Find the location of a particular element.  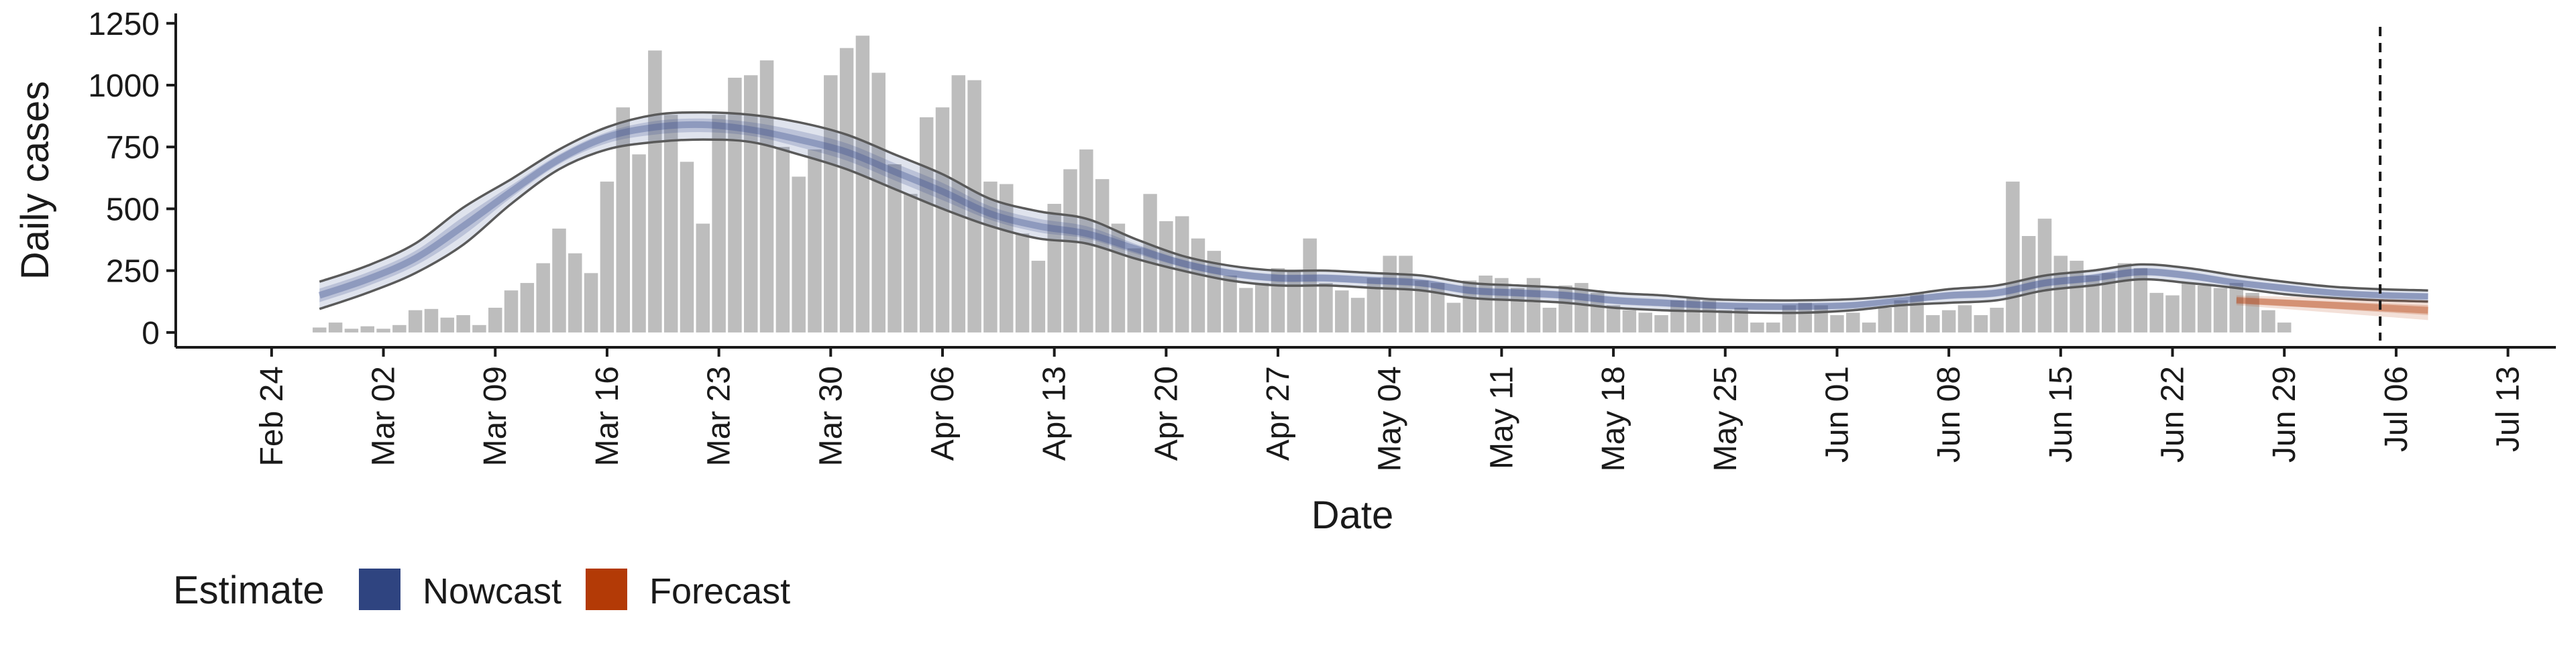

x-tick-label: Mar 23 is located at coordinates (719, 416).